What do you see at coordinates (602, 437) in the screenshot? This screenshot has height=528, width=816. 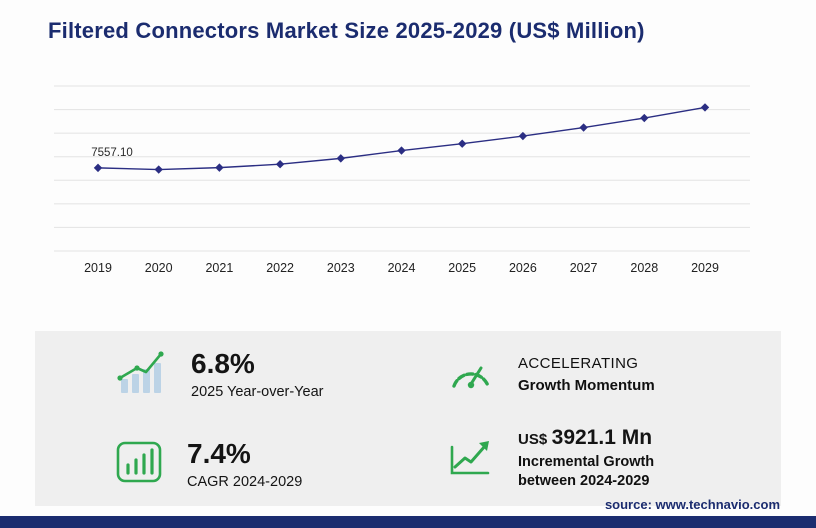 I see `incremental-value: 3921.1 Mn` at bounding box center [602, 437].